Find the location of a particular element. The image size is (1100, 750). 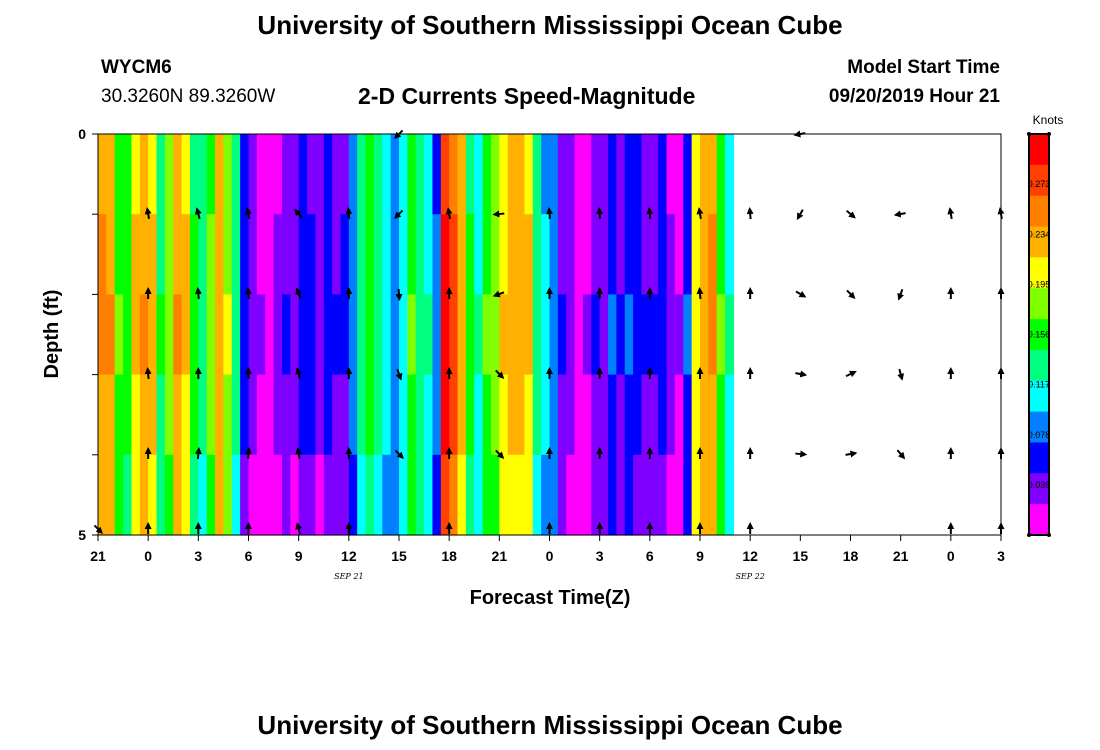

y-tick-label: 5 is located at coordinates (82, 535).